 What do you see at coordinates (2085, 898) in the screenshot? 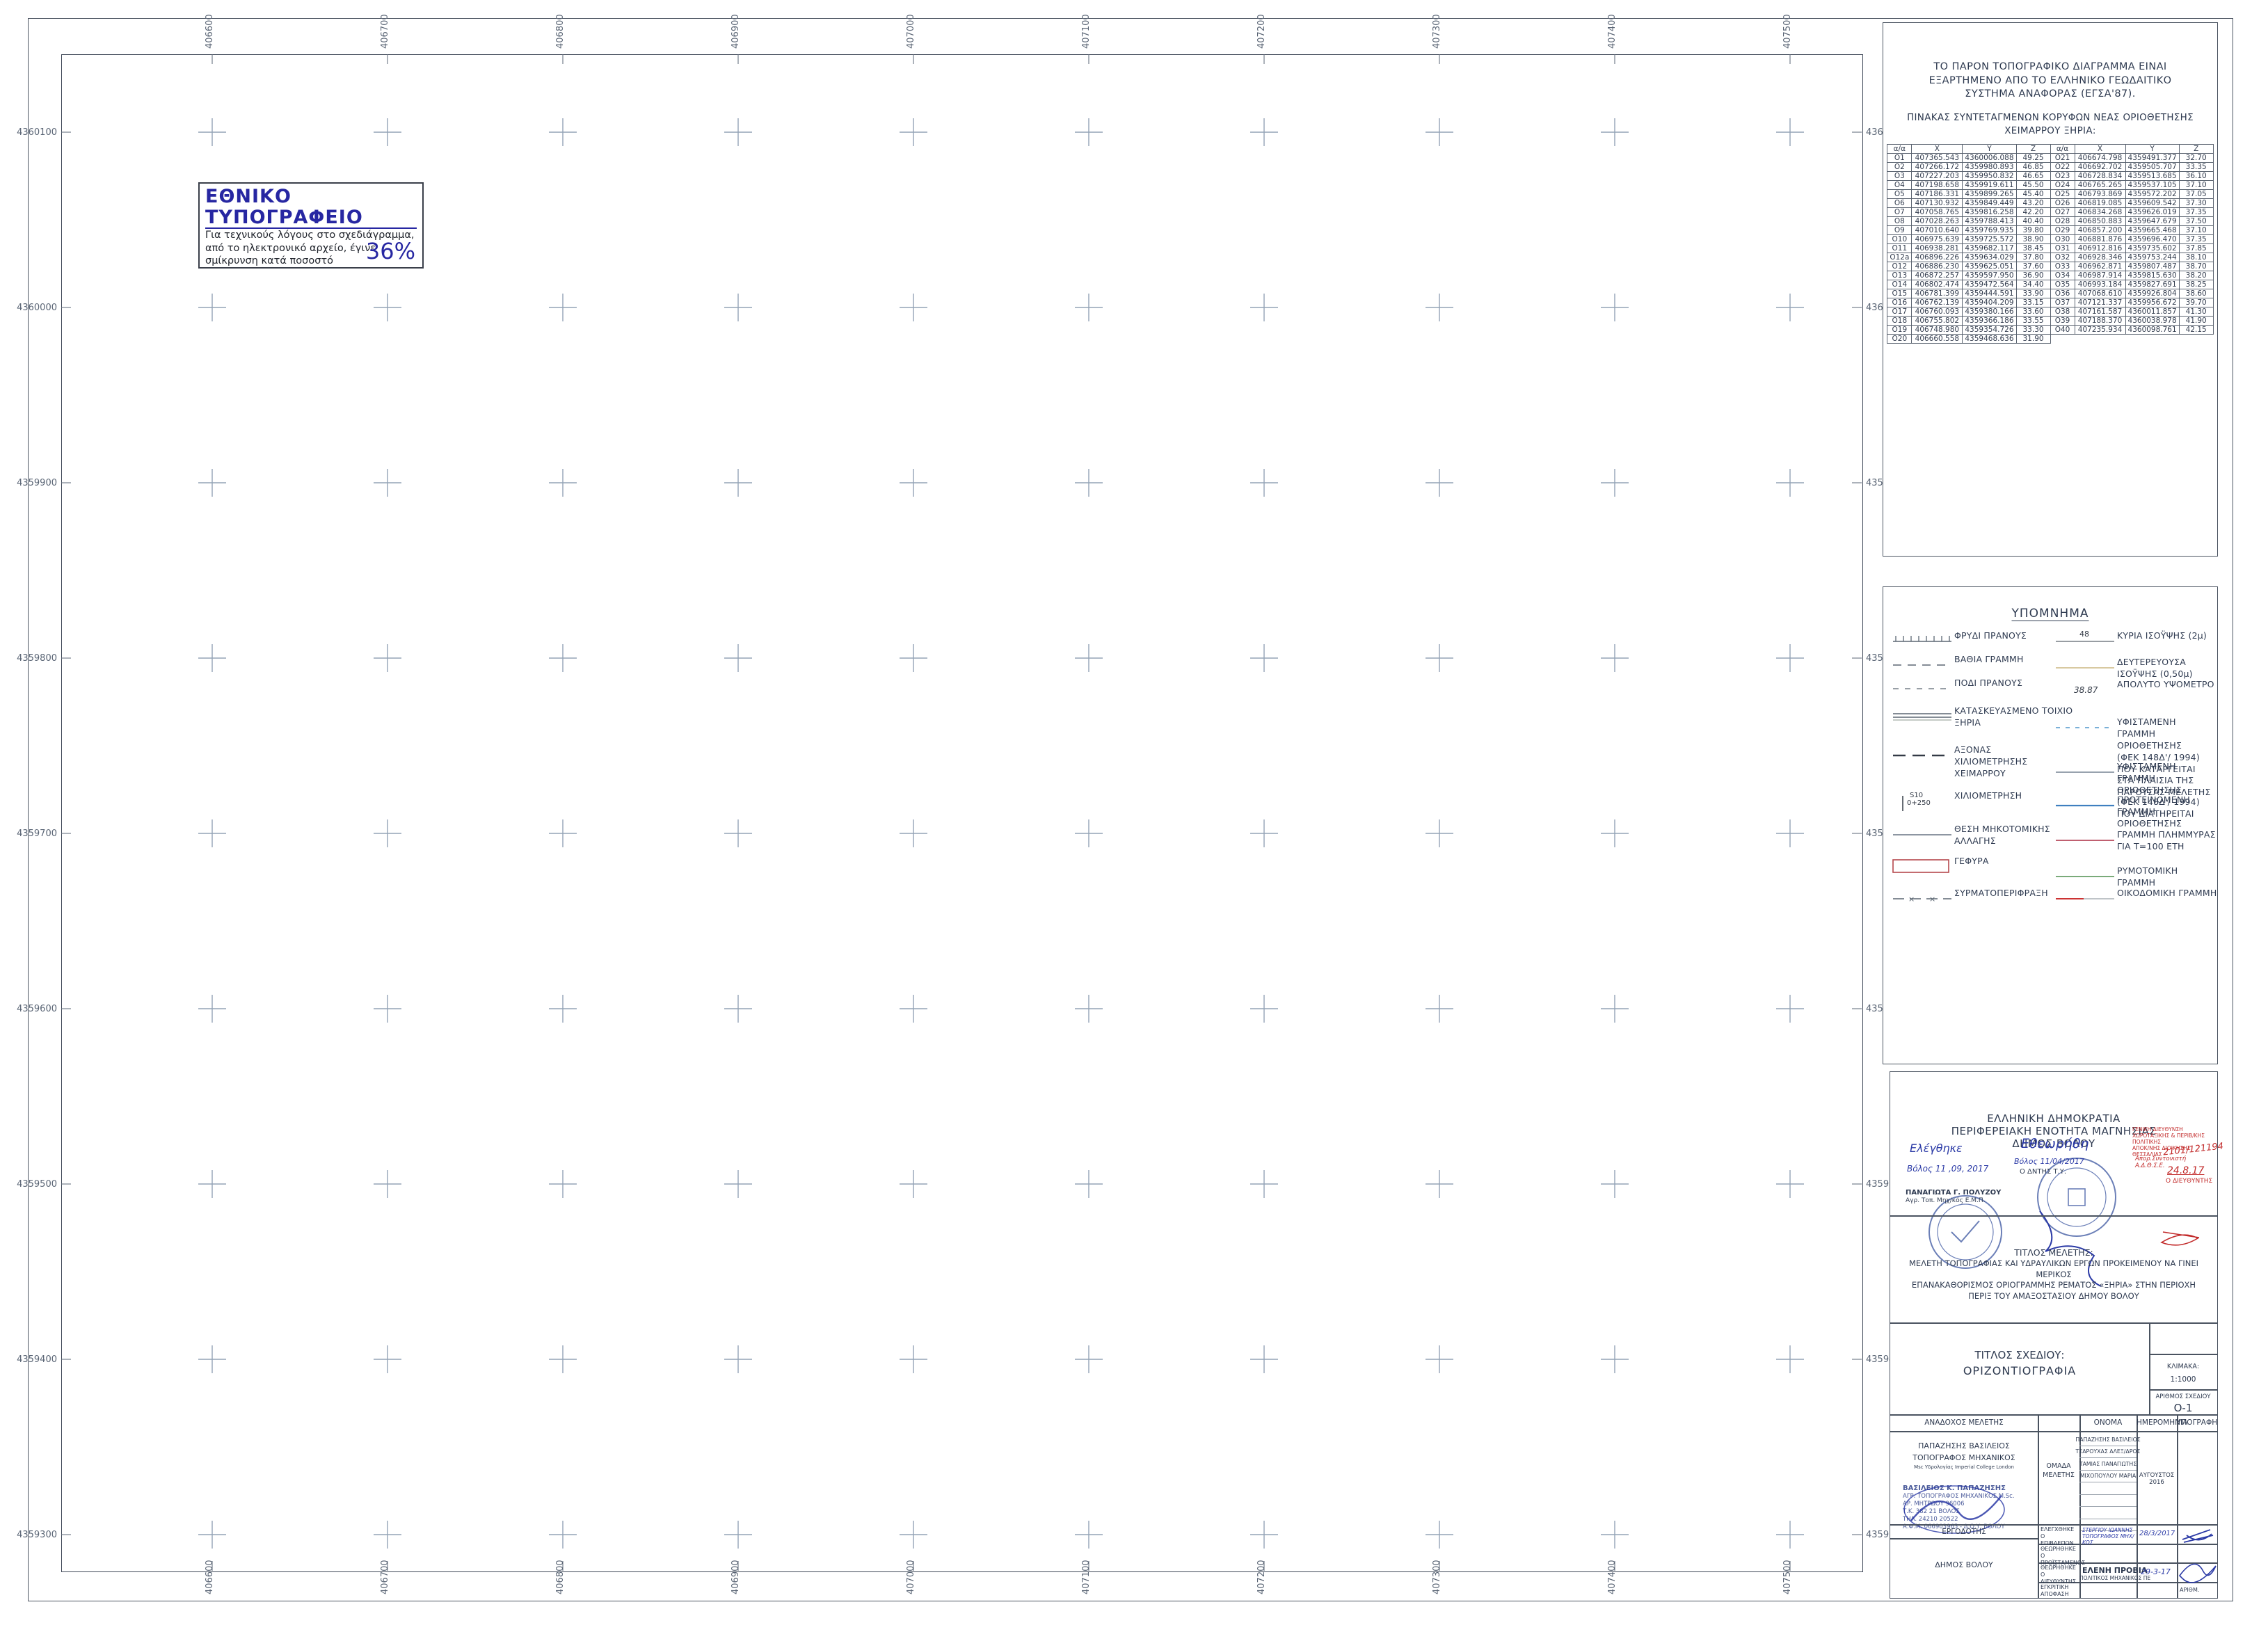
I see `legend-symbol-oiko` at bounding box center [2085, 898].